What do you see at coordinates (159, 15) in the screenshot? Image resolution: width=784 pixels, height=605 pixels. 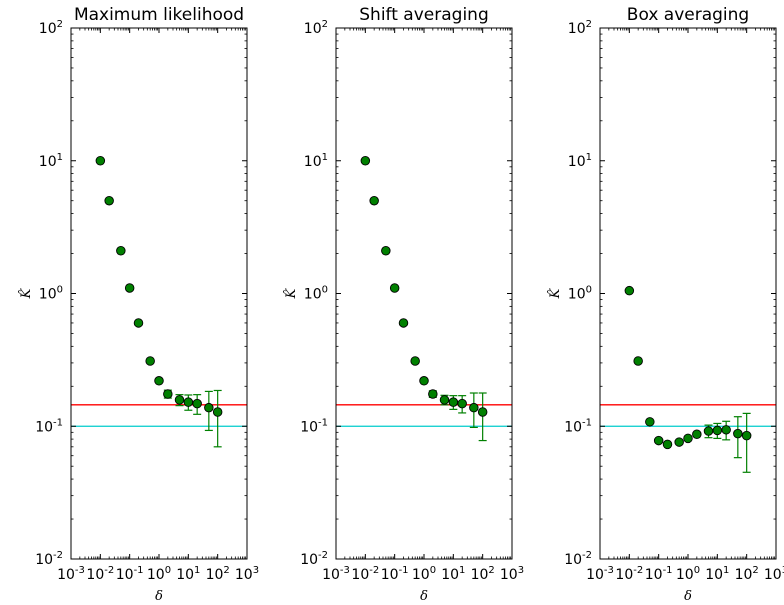 I see `chart-title: Maximum likelihood` at bounding box center [159, 15].